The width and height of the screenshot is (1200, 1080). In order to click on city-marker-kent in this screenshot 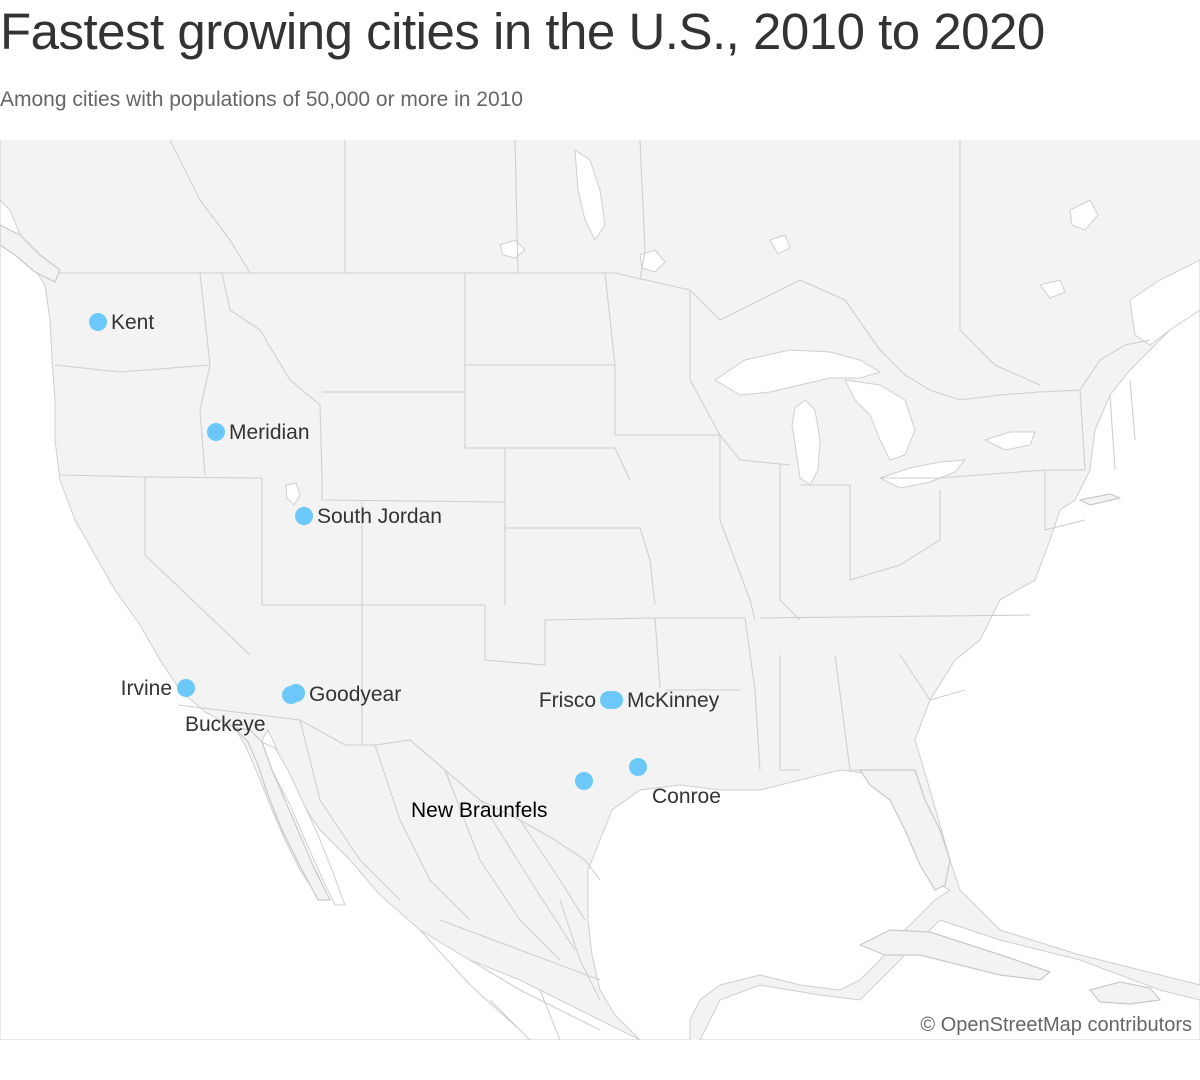, I will do `click(98, 322)`.